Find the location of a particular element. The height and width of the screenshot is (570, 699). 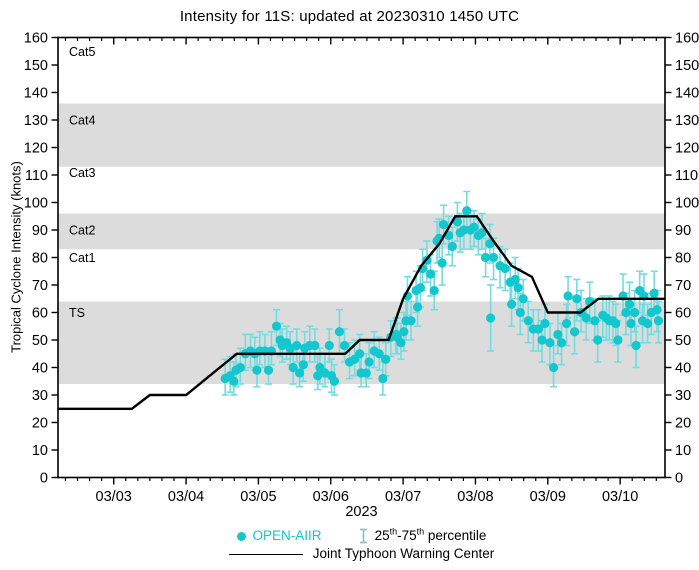

legend-open-aiir-label: OPEN-AIIR is located at coordinates (287, 535).